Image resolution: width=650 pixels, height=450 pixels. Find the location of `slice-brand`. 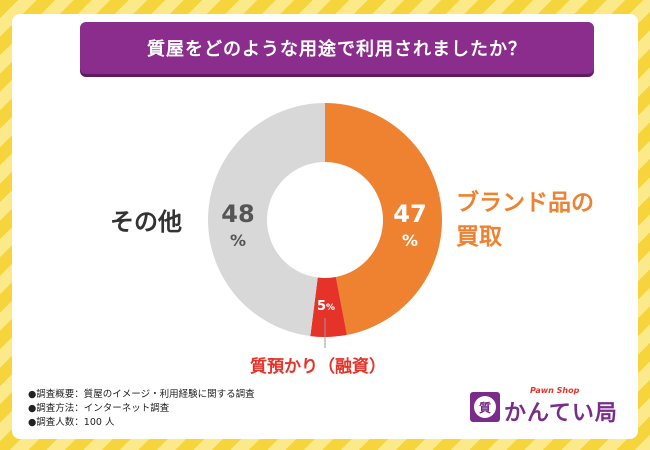

slice-brand is located at coordinates (384, 219).